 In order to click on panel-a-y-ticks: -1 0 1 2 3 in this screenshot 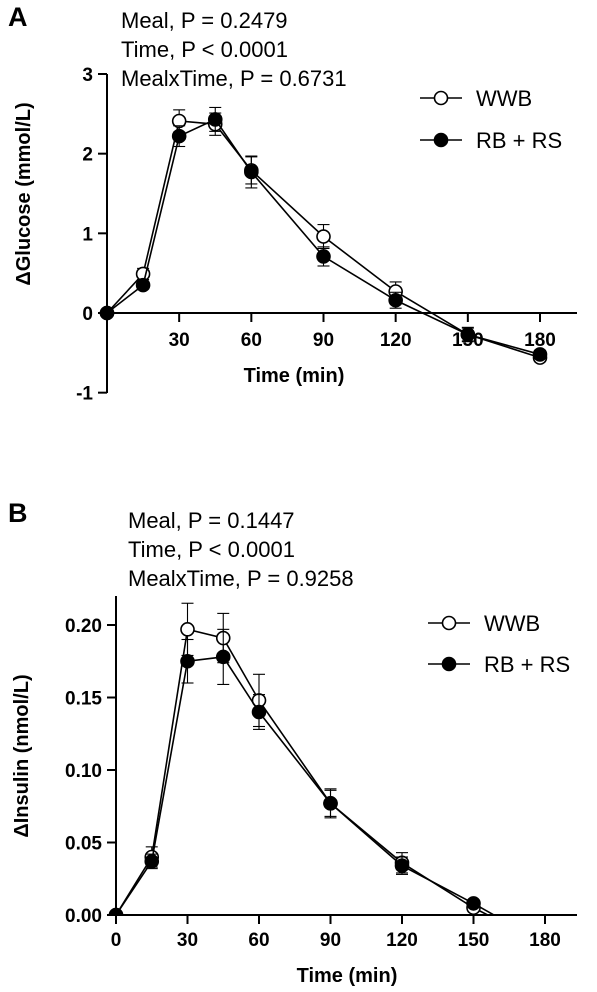, I will do `click(91, 235)`.